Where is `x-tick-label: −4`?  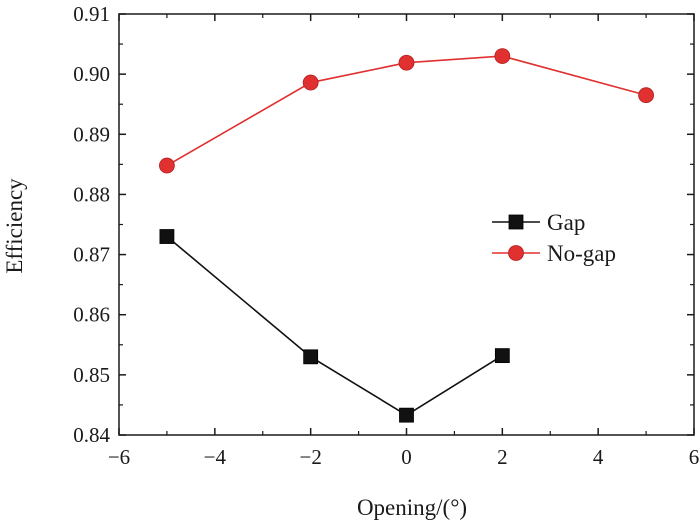 x-tick-label: −4 is located at coordinates (215, 457).